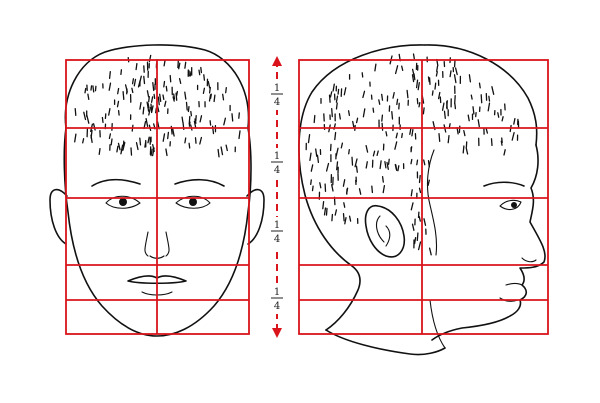 The width and height of the screenshot is (600, 403). What do you see at coordinates (277, 102) in the screenshot?
I see `fraction-1-denominator: 4` at bounding box center [277, 102].